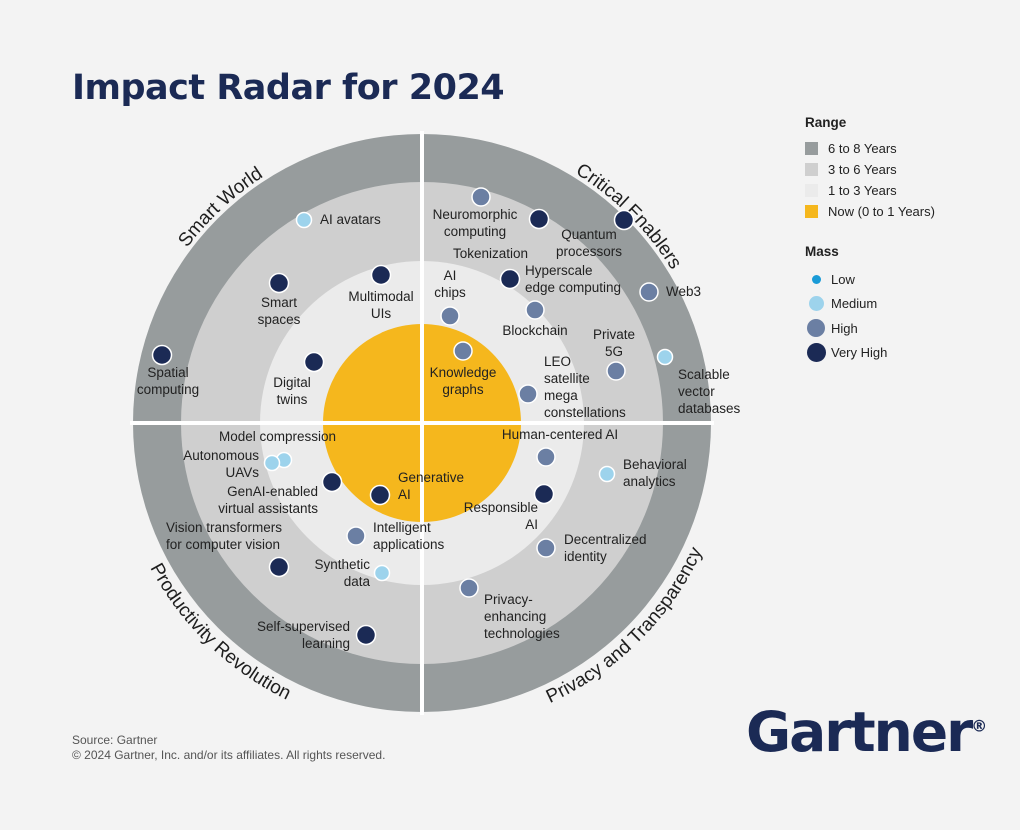 The width and height of the screenshot is (1020, 830). What do you see at coordinates (221, 464) in the screenshot?
I see `technology-label: Autonomous UAVs` at bounding box center [221, 464].